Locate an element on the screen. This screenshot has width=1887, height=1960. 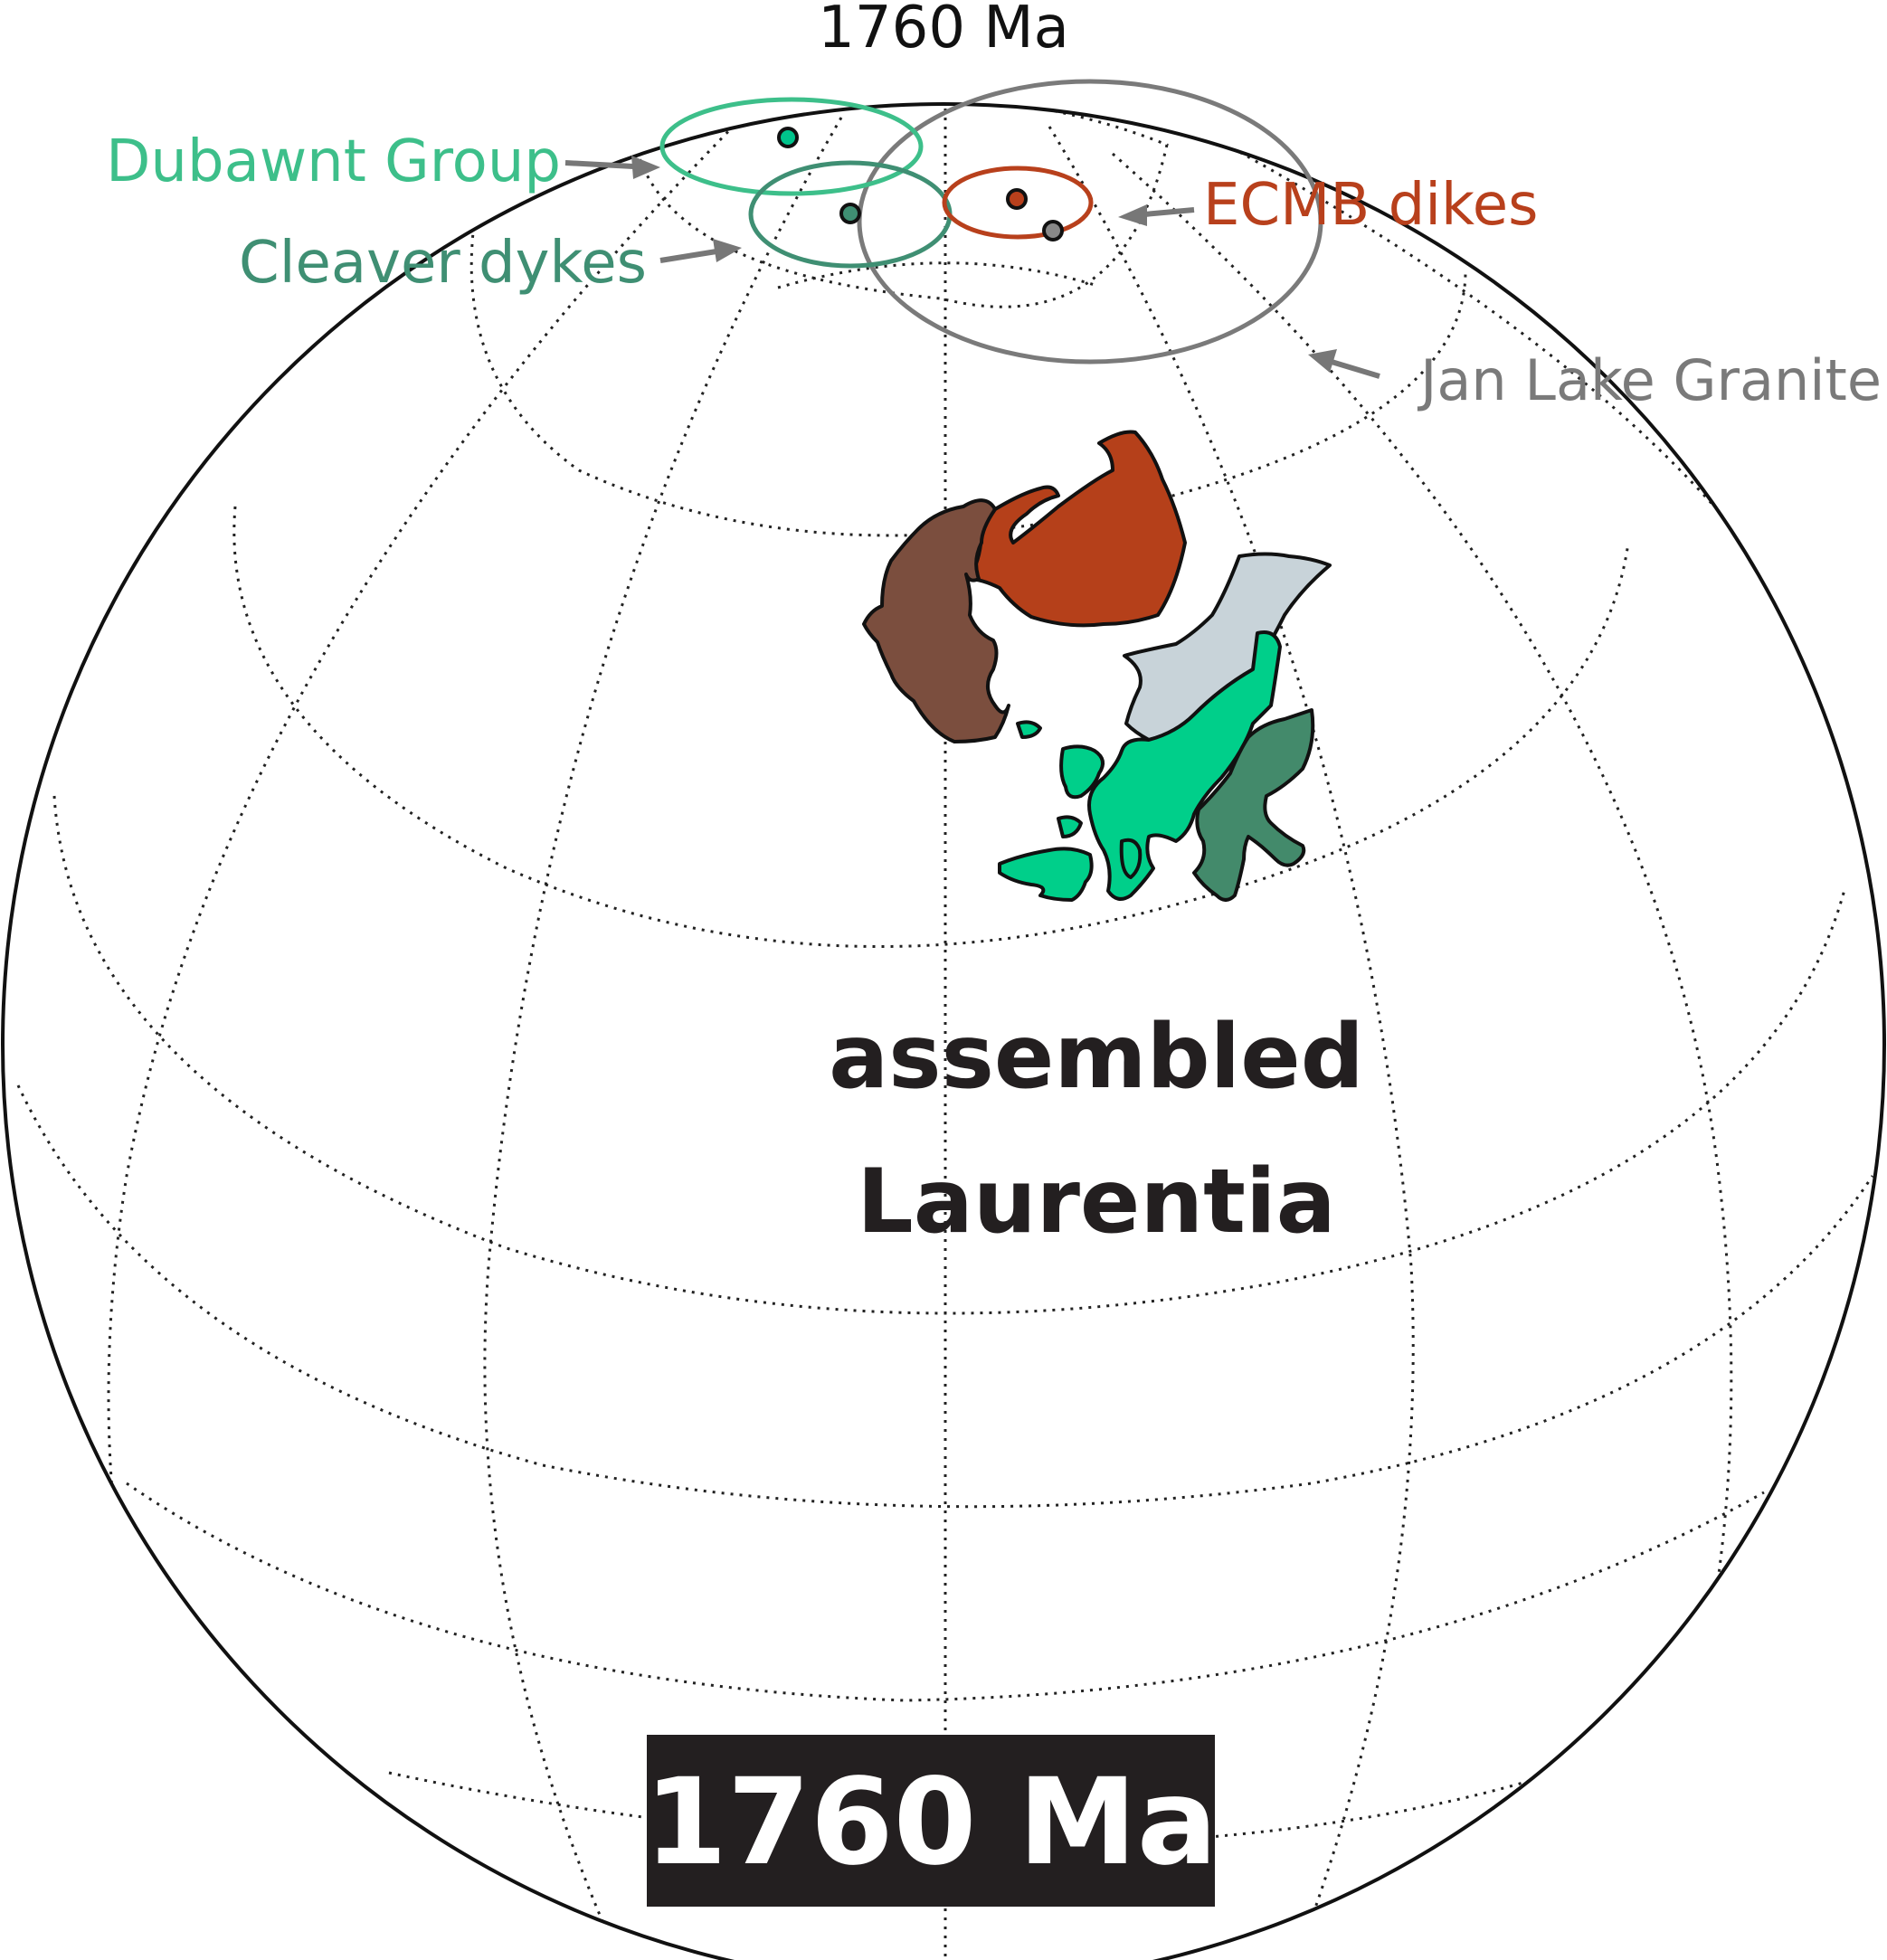
jan-arrowhead is located at coordinates (1322, 361).